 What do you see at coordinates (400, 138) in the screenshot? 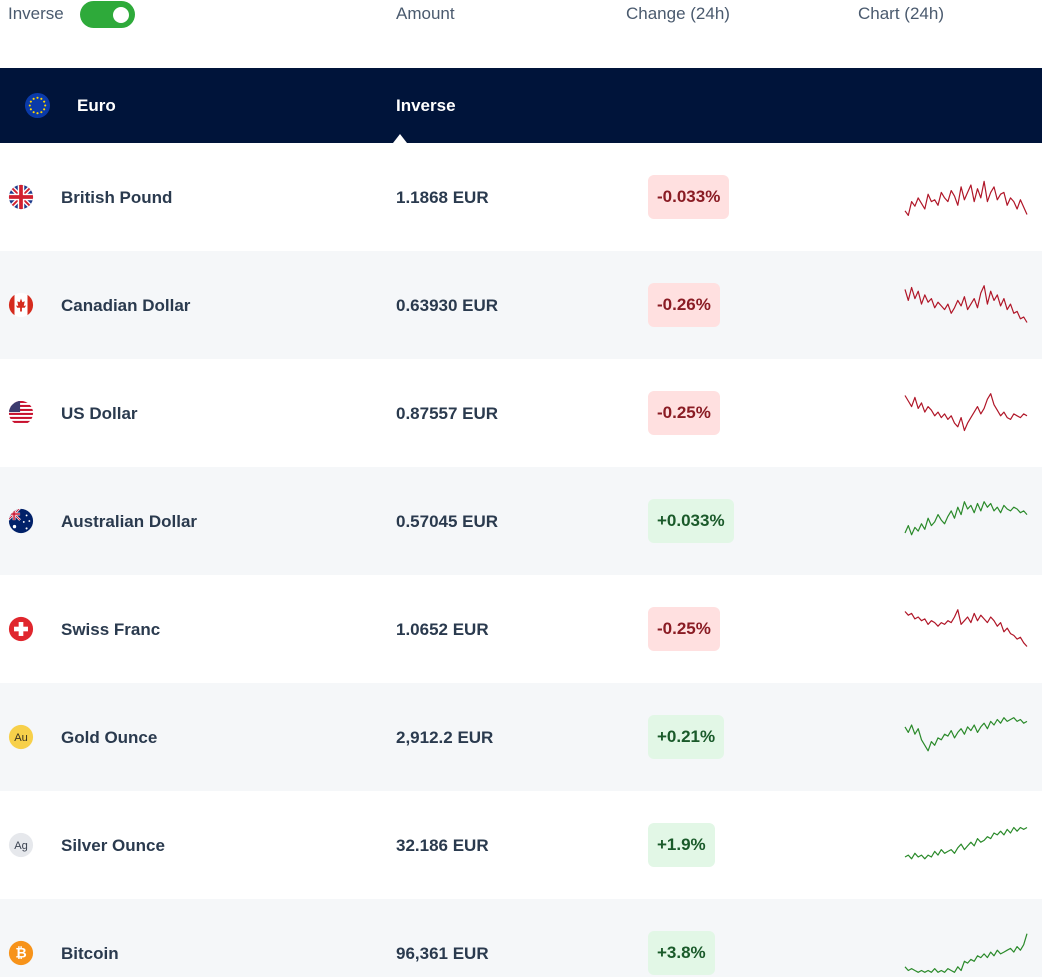
I see `inverse-caret-indicator` at bounding box center [400, 138].